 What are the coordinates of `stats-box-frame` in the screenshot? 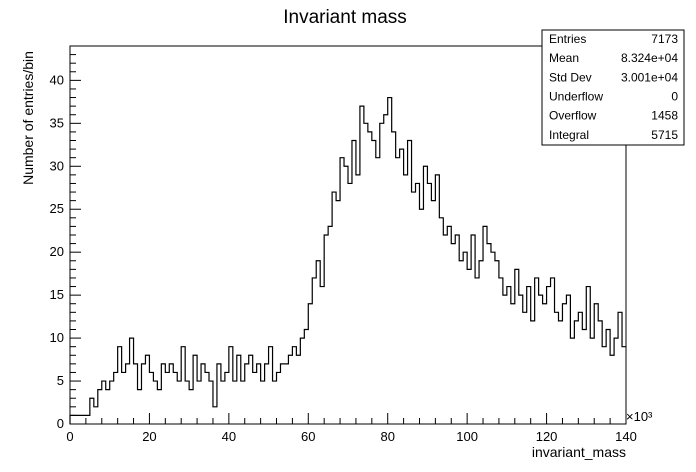 It's located at (613, 87).